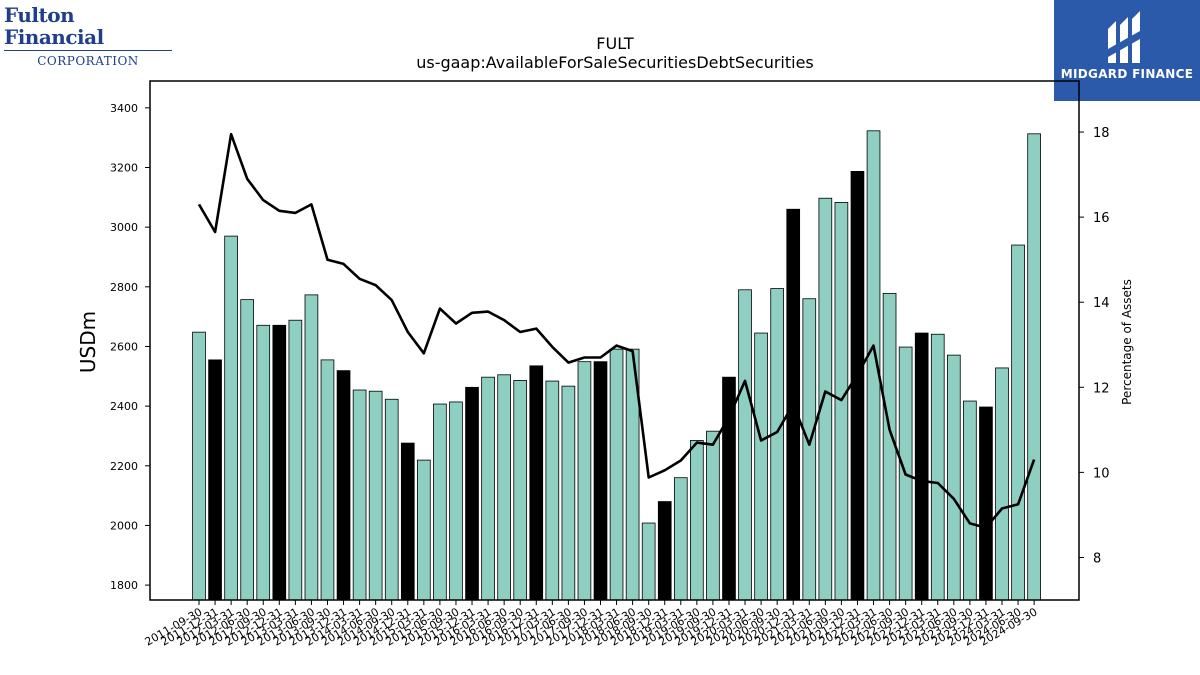 This screenshot has height=675, width=1200. Describe the element at coordinates (124, 406) in the screenshot. I see `y-tick-label: 2400` at that location.